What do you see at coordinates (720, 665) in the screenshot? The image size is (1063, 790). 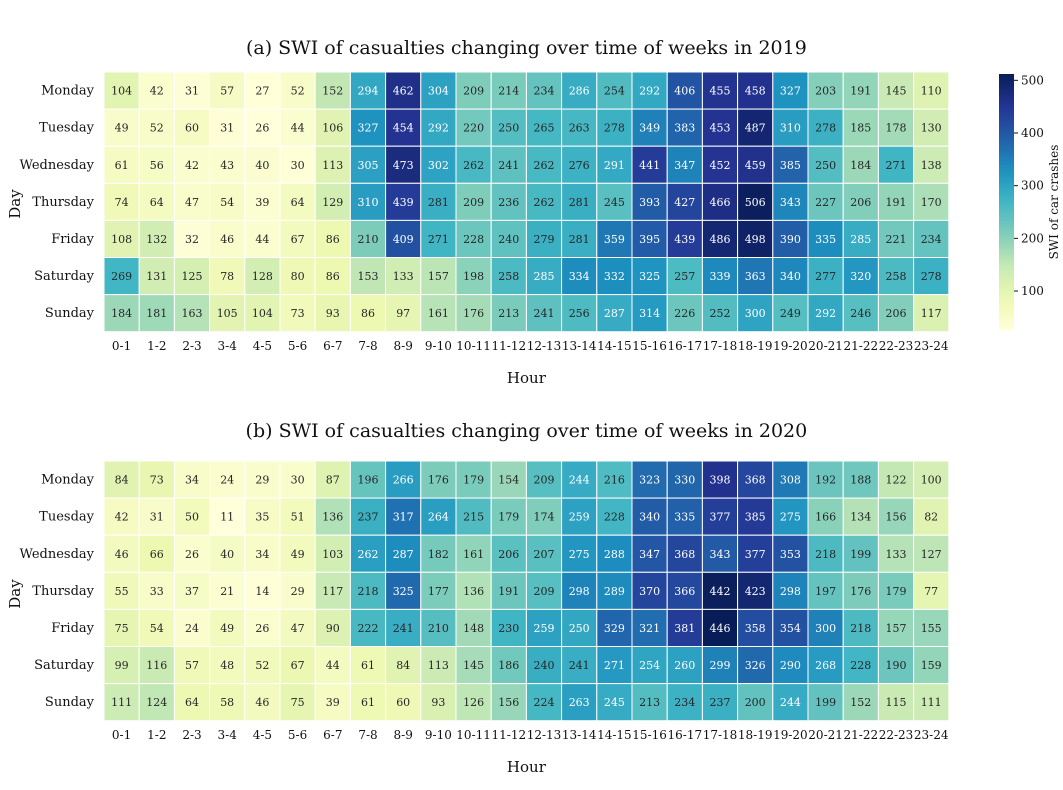 I see `cell-value-label: 299` at bounding box center [720, 665].